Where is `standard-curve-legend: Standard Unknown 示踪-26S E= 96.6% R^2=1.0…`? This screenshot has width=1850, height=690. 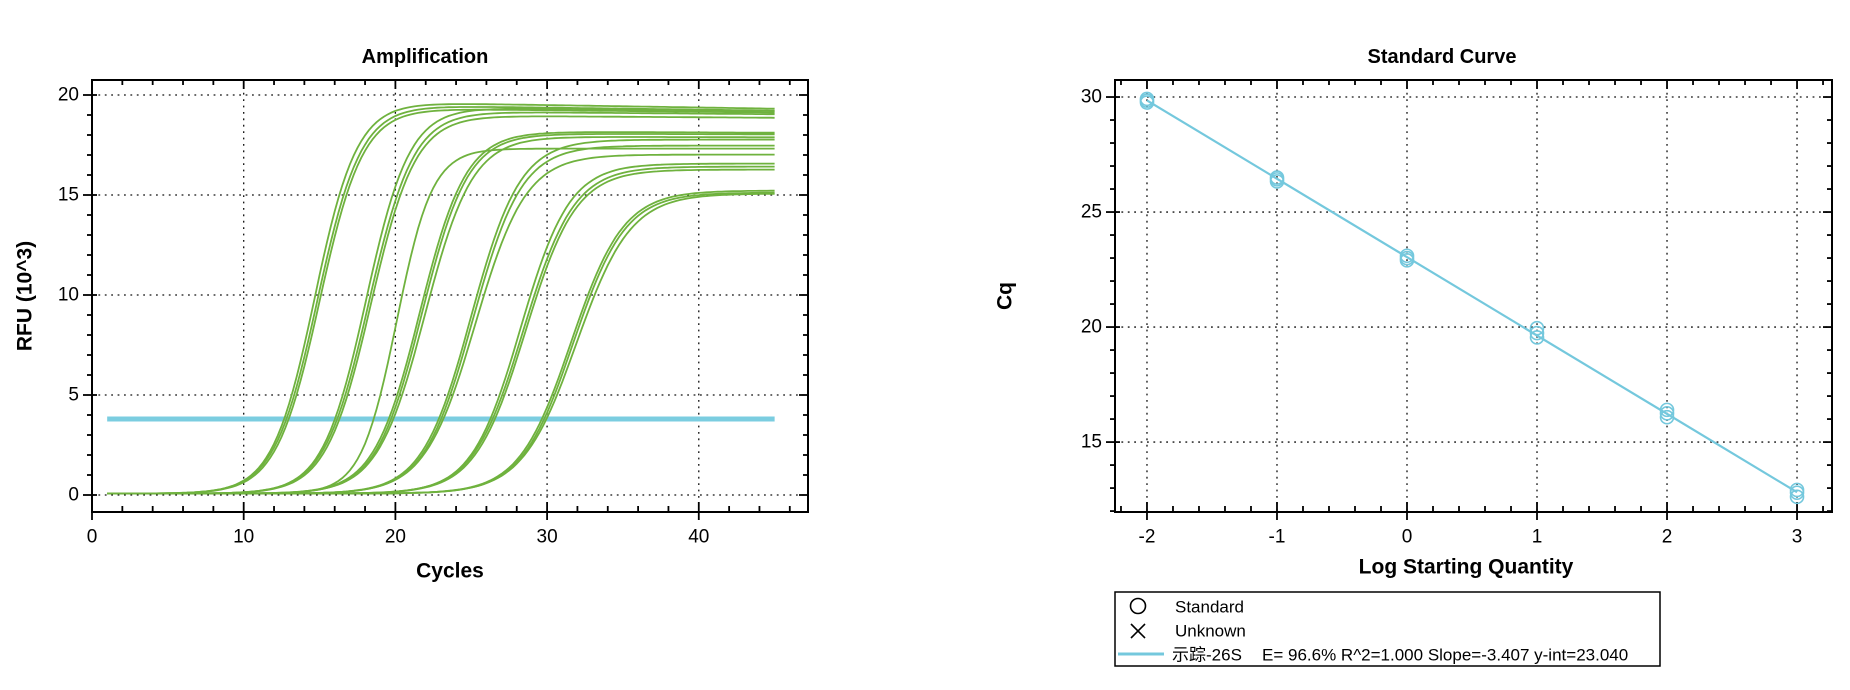
standard-curve-legend: Standard Unknown 示踪-26S E= 96.6% R^2=1.0… is located at coordinates (1387, 629).